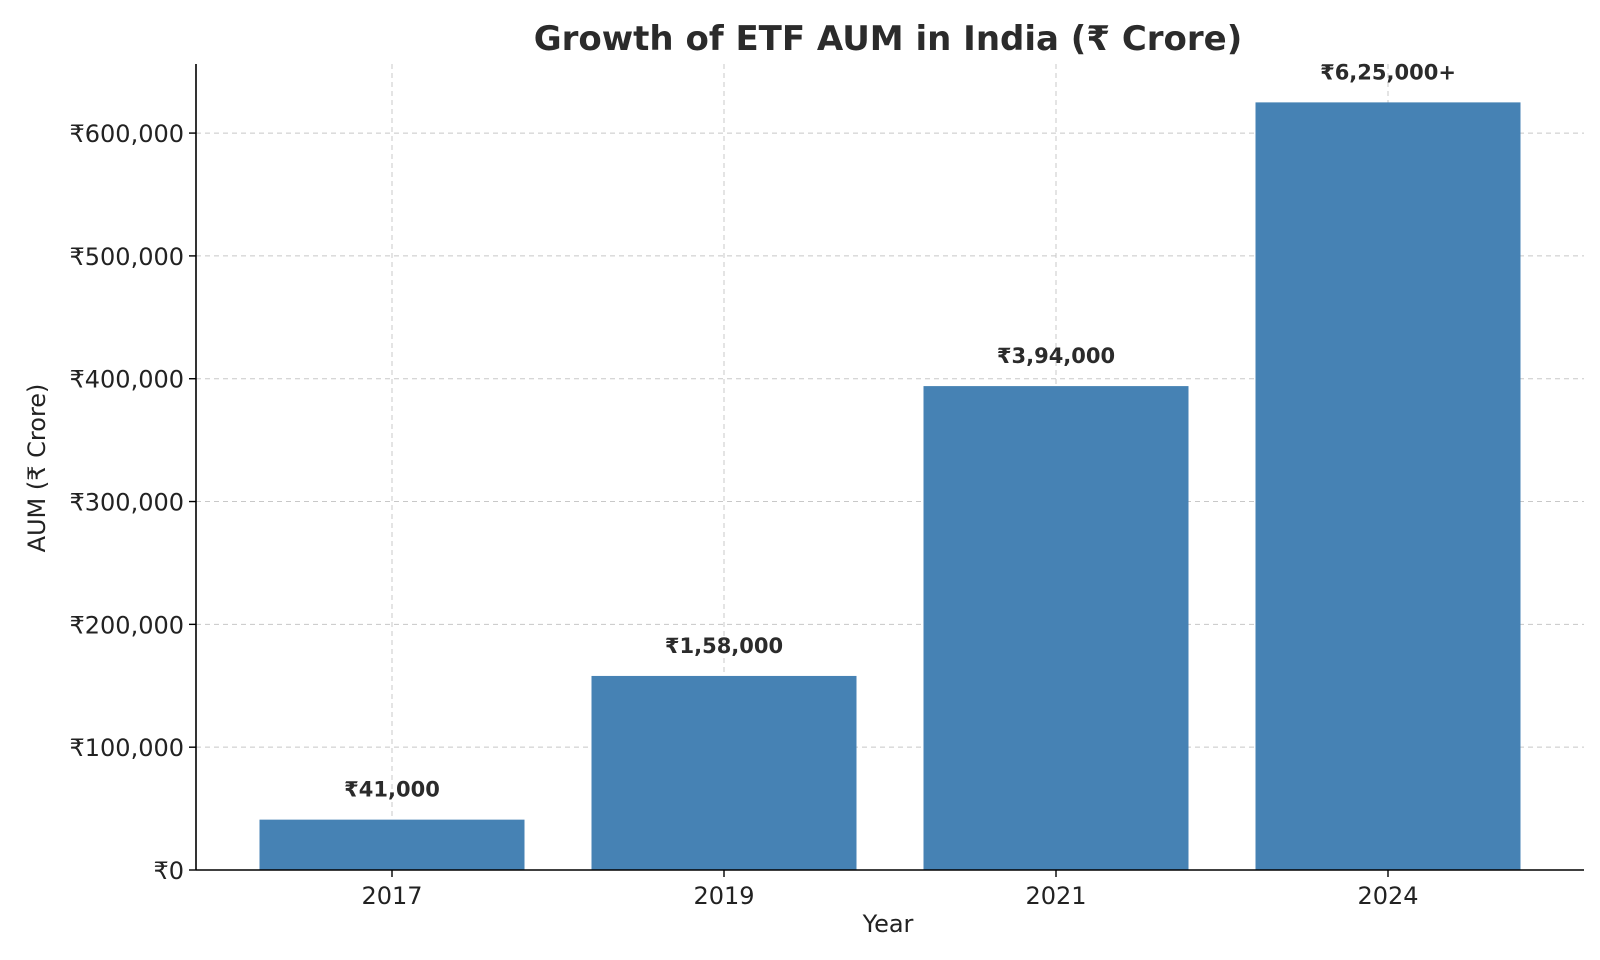 The image size is (1600, 960). I want to click on bar-2017, so click(392, 844).